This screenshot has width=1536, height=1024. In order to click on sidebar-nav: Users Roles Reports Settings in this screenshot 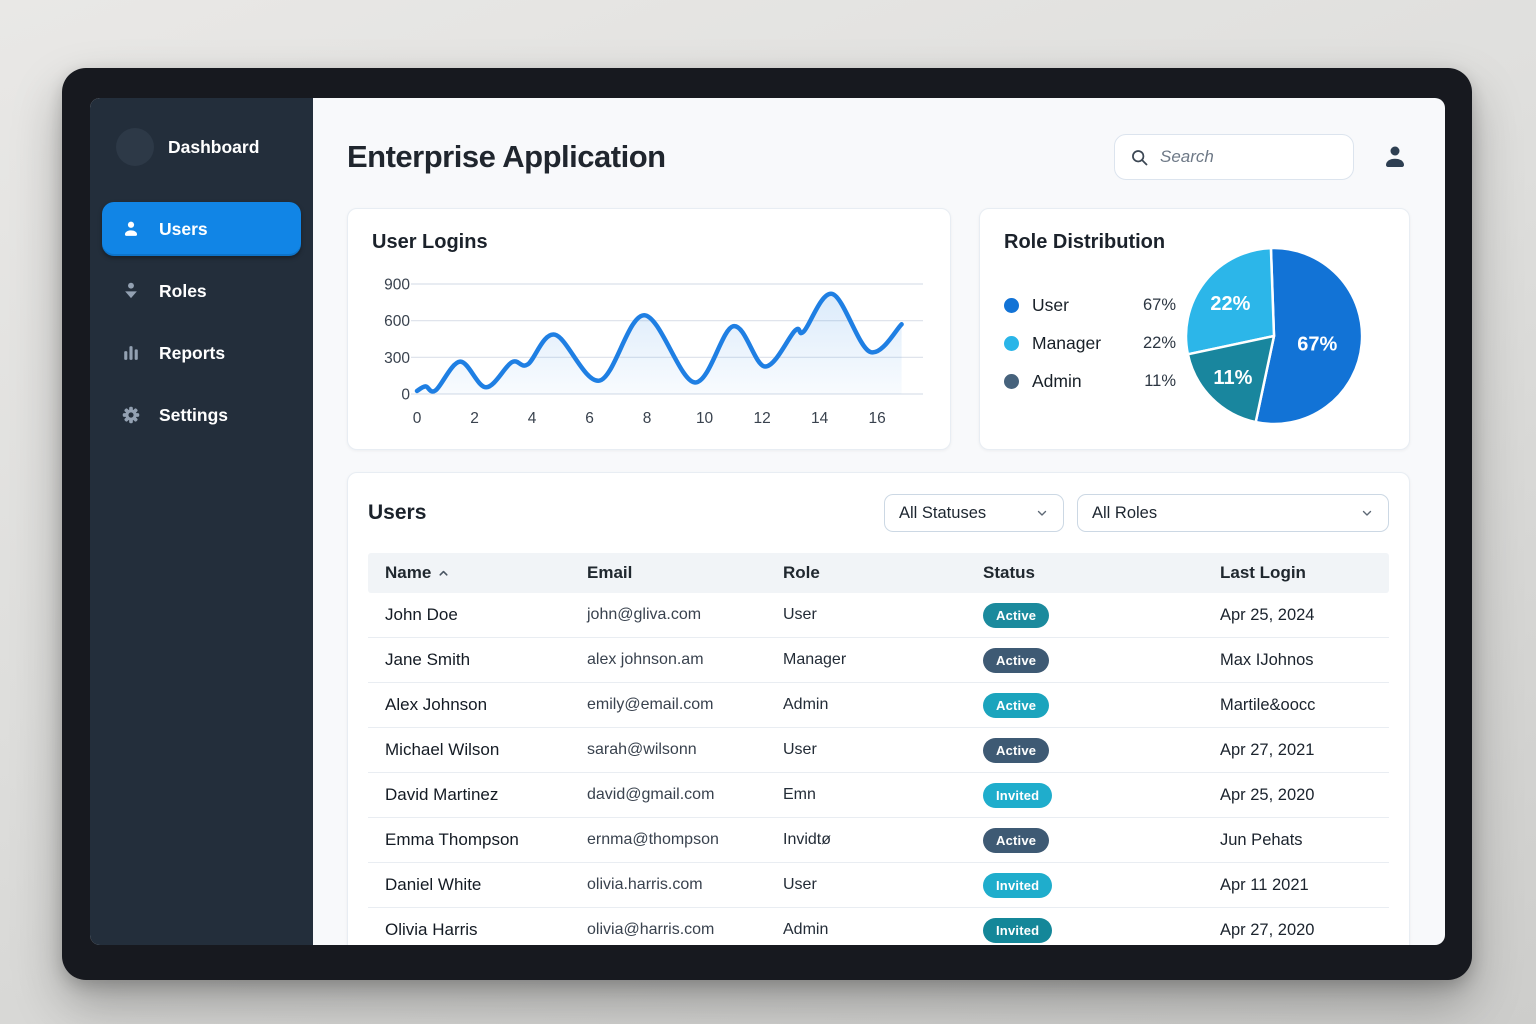, I will do `click(201, 326)`.